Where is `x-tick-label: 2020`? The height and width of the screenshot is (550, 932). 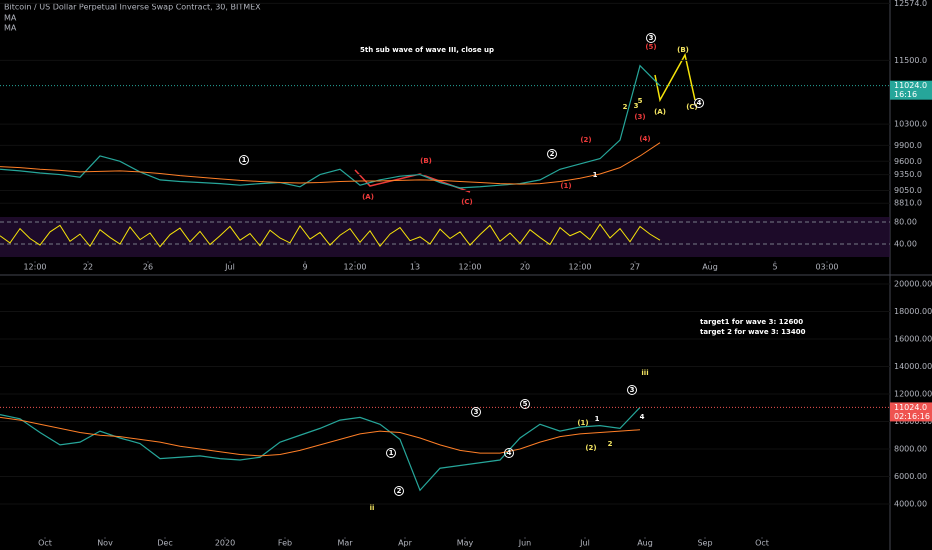
x-tick-label: 2020 is located at coordinates (225, 543).